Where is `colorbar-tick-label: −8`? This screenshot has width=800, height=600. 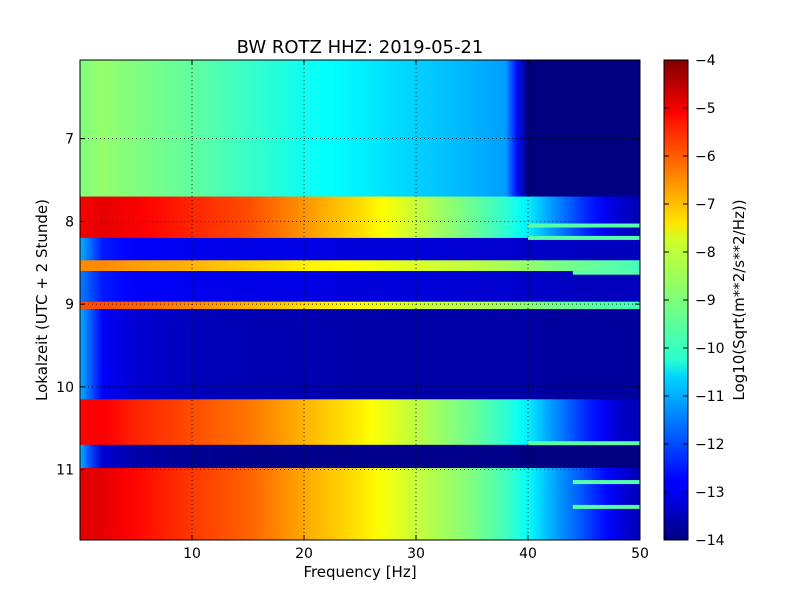 colorbar-tick-label: −8 is located at coordinates (705, 253).